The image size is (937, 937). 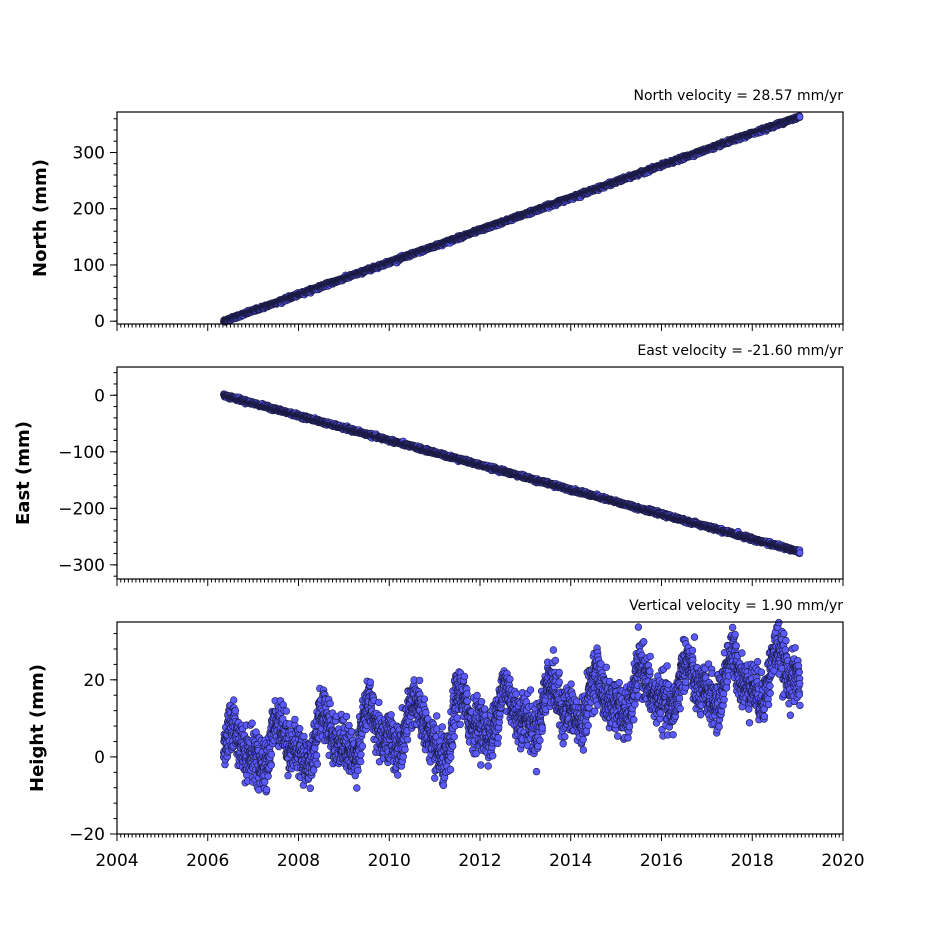 What do you see at coordinates (512, 474) in the screenshot?
I see `east-series` at bounding box center [512, 474].